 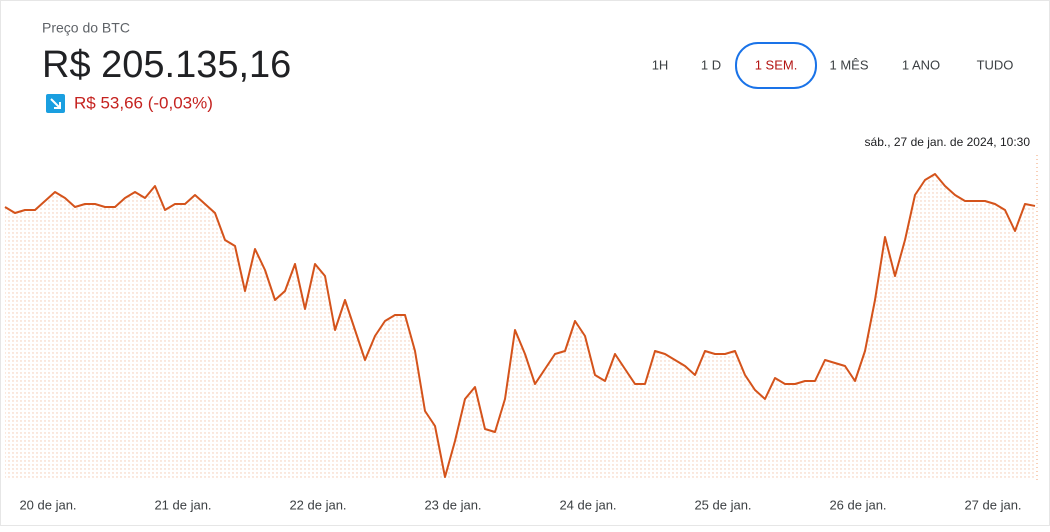 I want to click on title: Preço do BTC, so click(x=86, y=28).